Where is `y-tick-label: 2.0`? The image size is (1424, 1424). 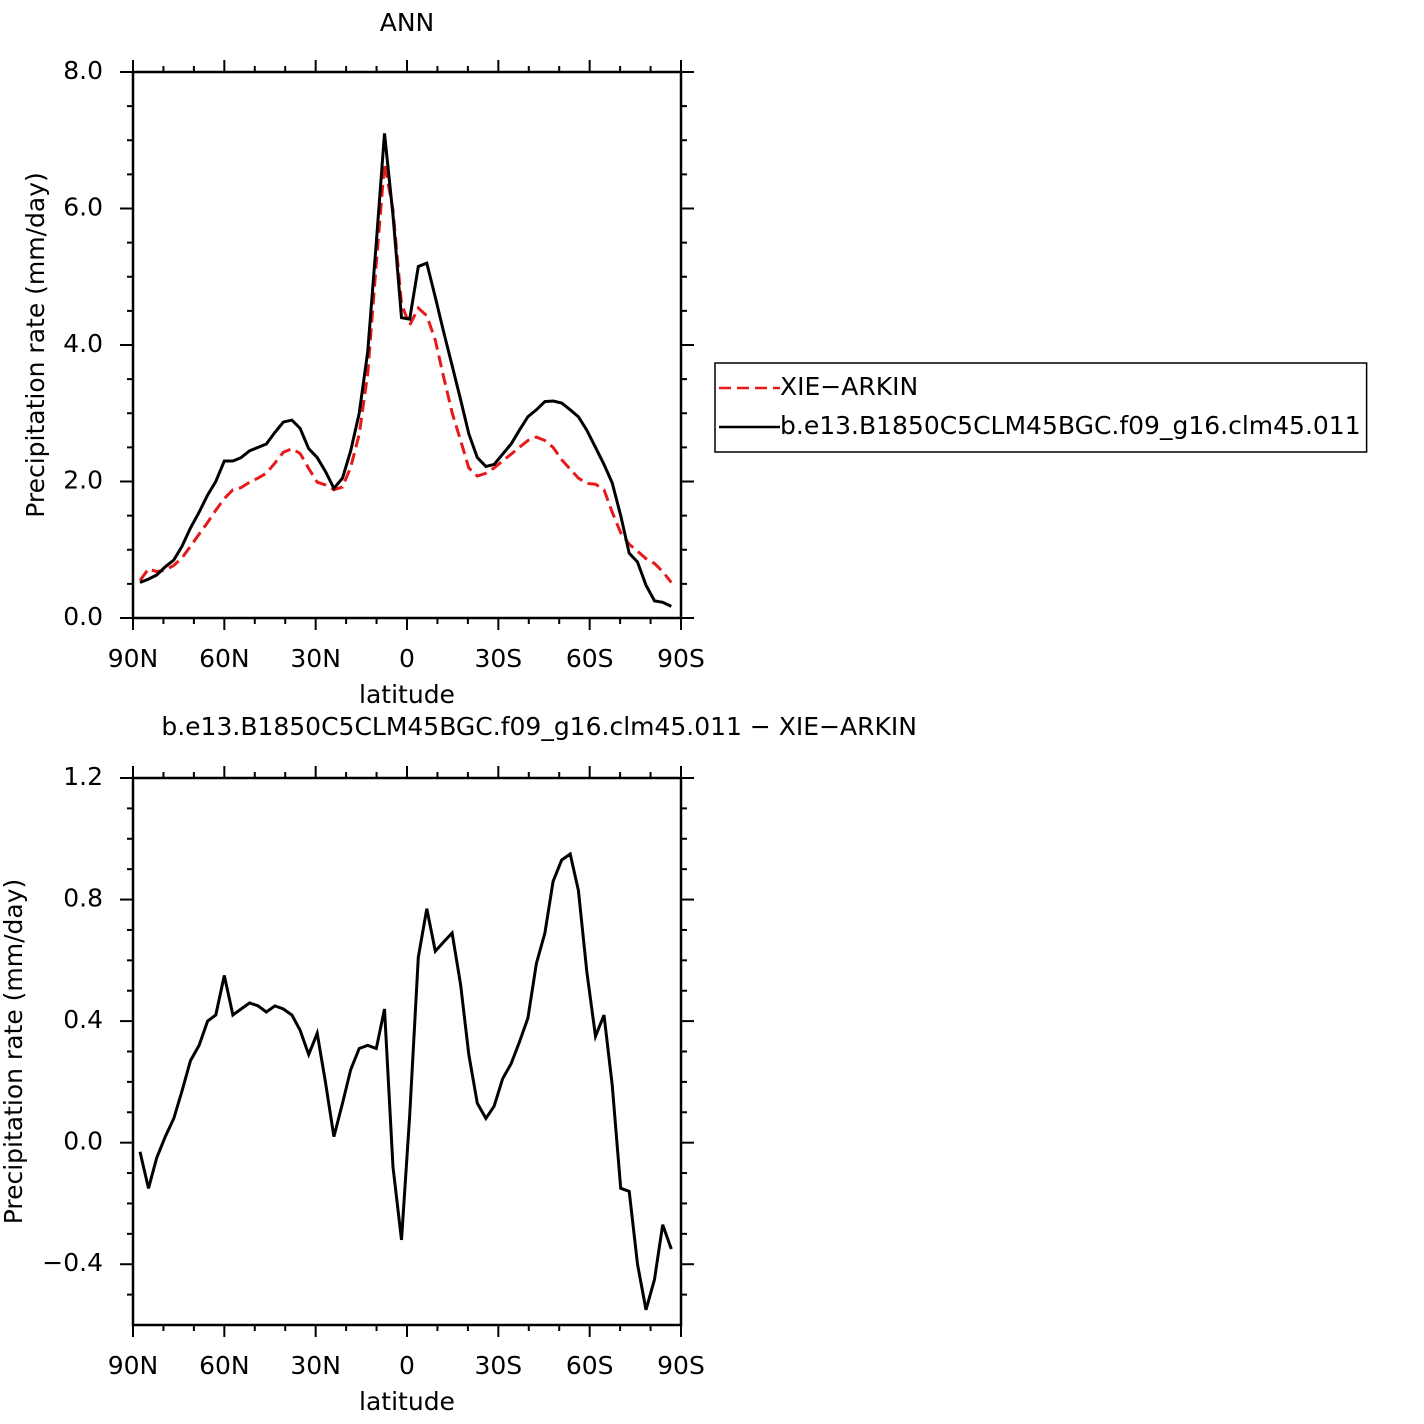 y-tick-label: 2.0 is located at coordinates (83, 480).